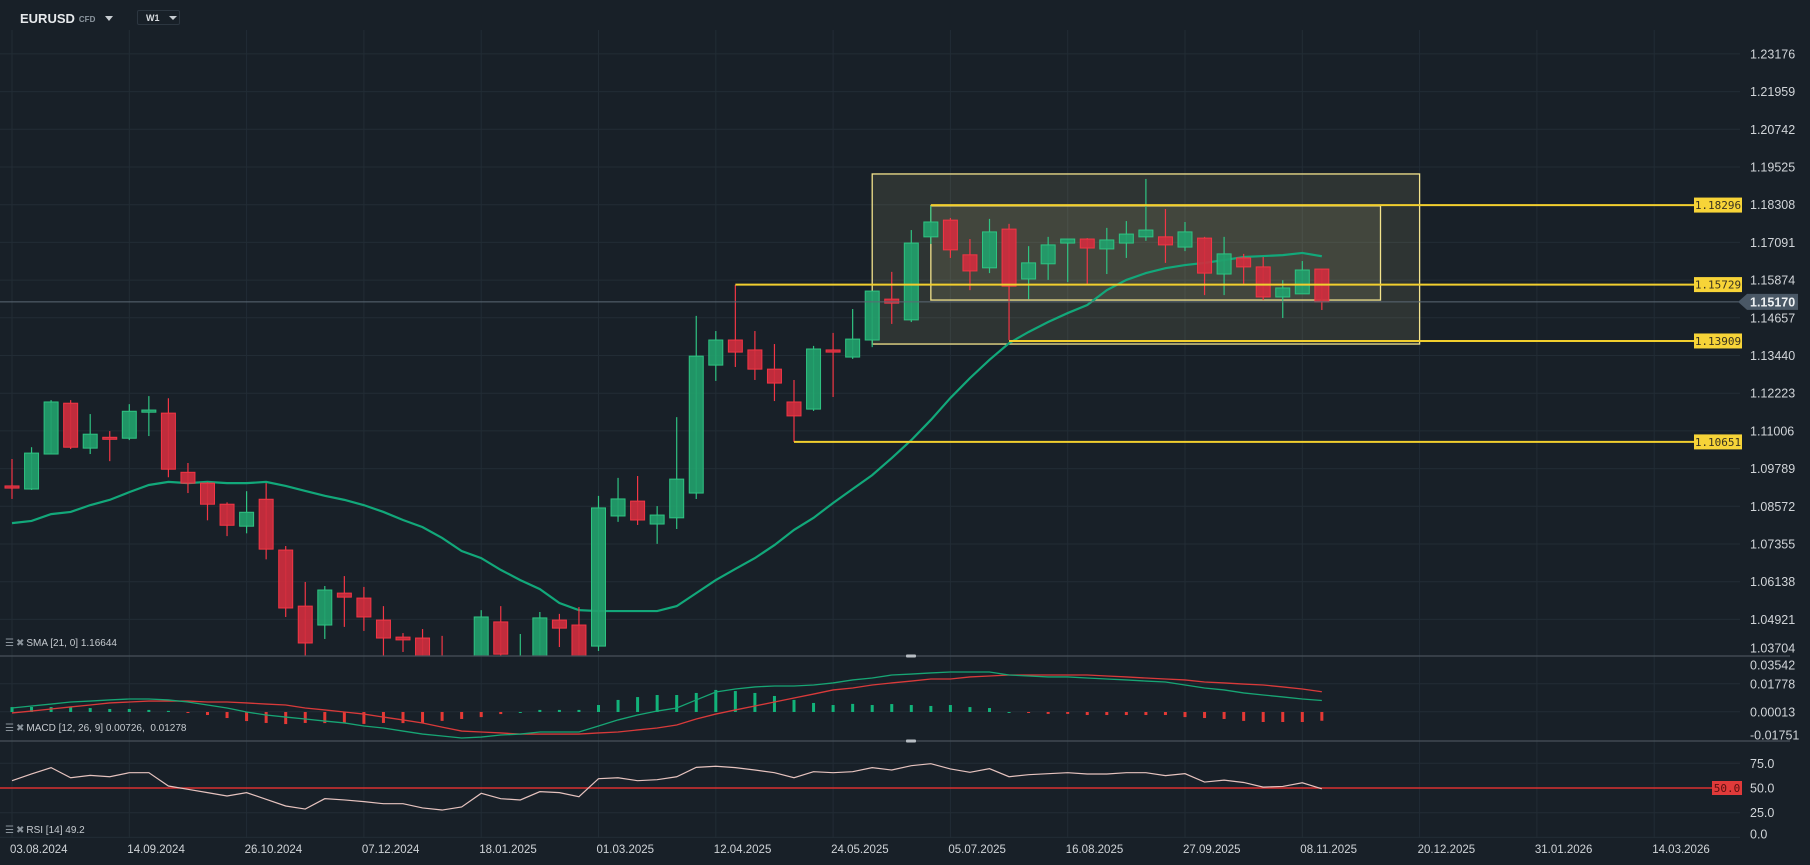 The width and height of the screenshot is (1810, 865). What do you see at coordinates (508, 850) in the screenshot?
I see `date-label: 18.01.2025` at bounding box center [508, 850].